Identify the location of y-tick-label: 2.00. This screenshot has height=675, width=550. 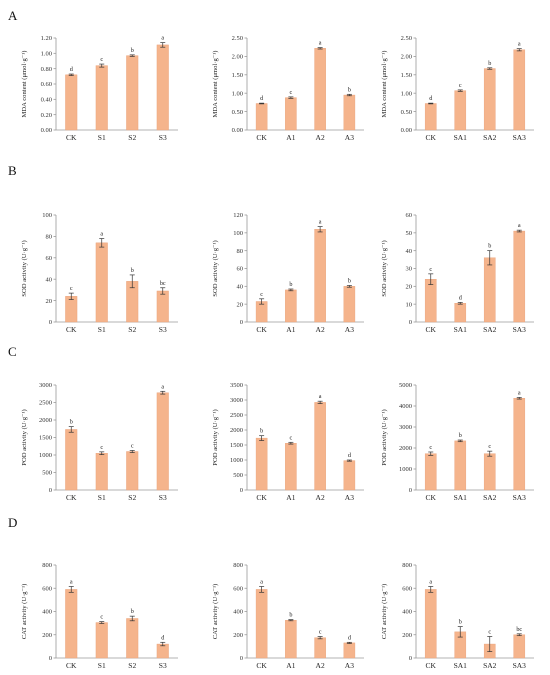
(237, 57).